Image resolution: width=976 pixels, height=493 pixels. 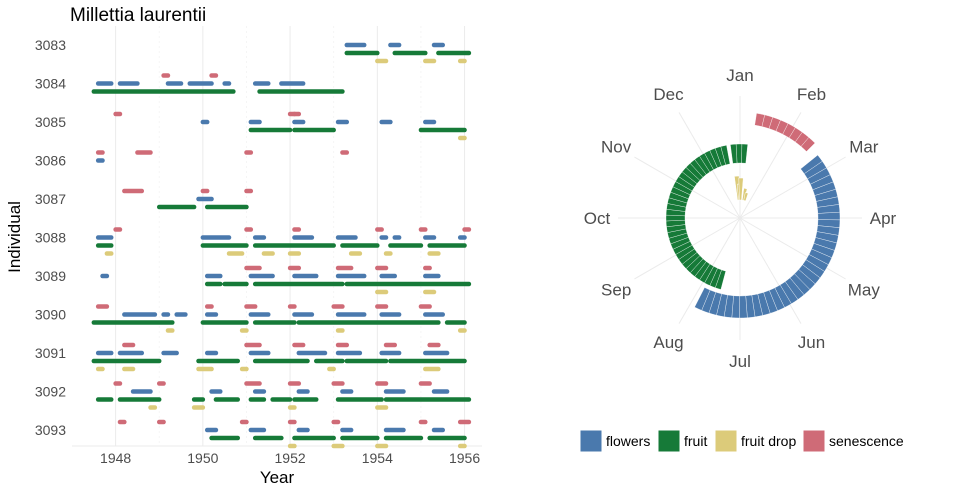 I want to click on legend-swatch-flowers, so click(x=591, y=441).